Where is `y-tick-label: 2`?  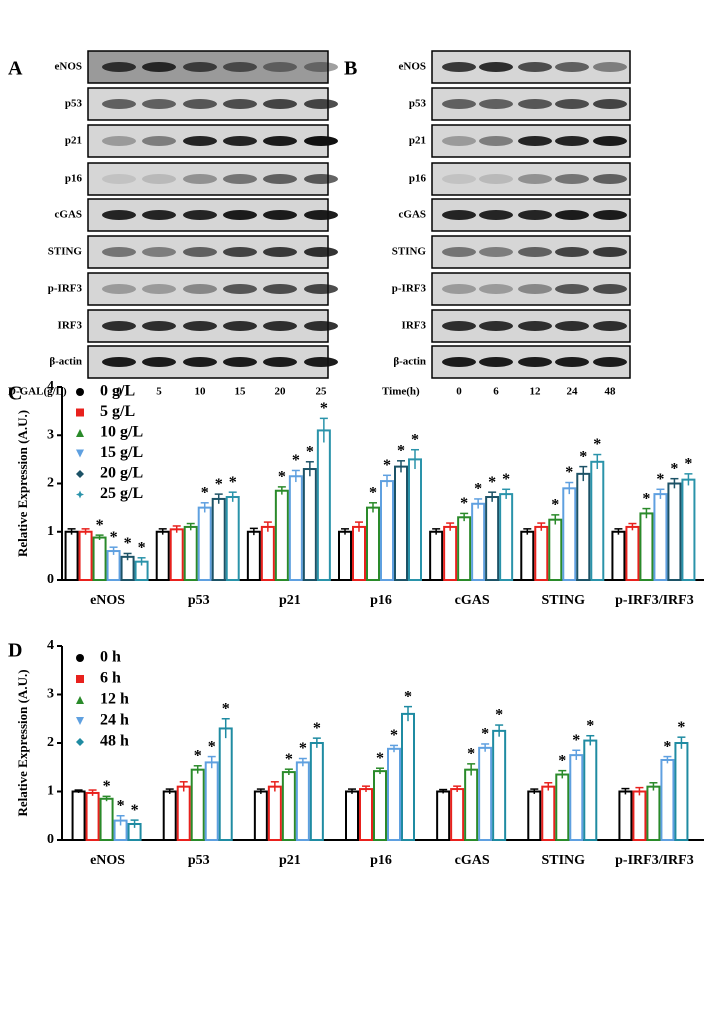
y-tick-label: 2 is located at coordinates (50, 742).